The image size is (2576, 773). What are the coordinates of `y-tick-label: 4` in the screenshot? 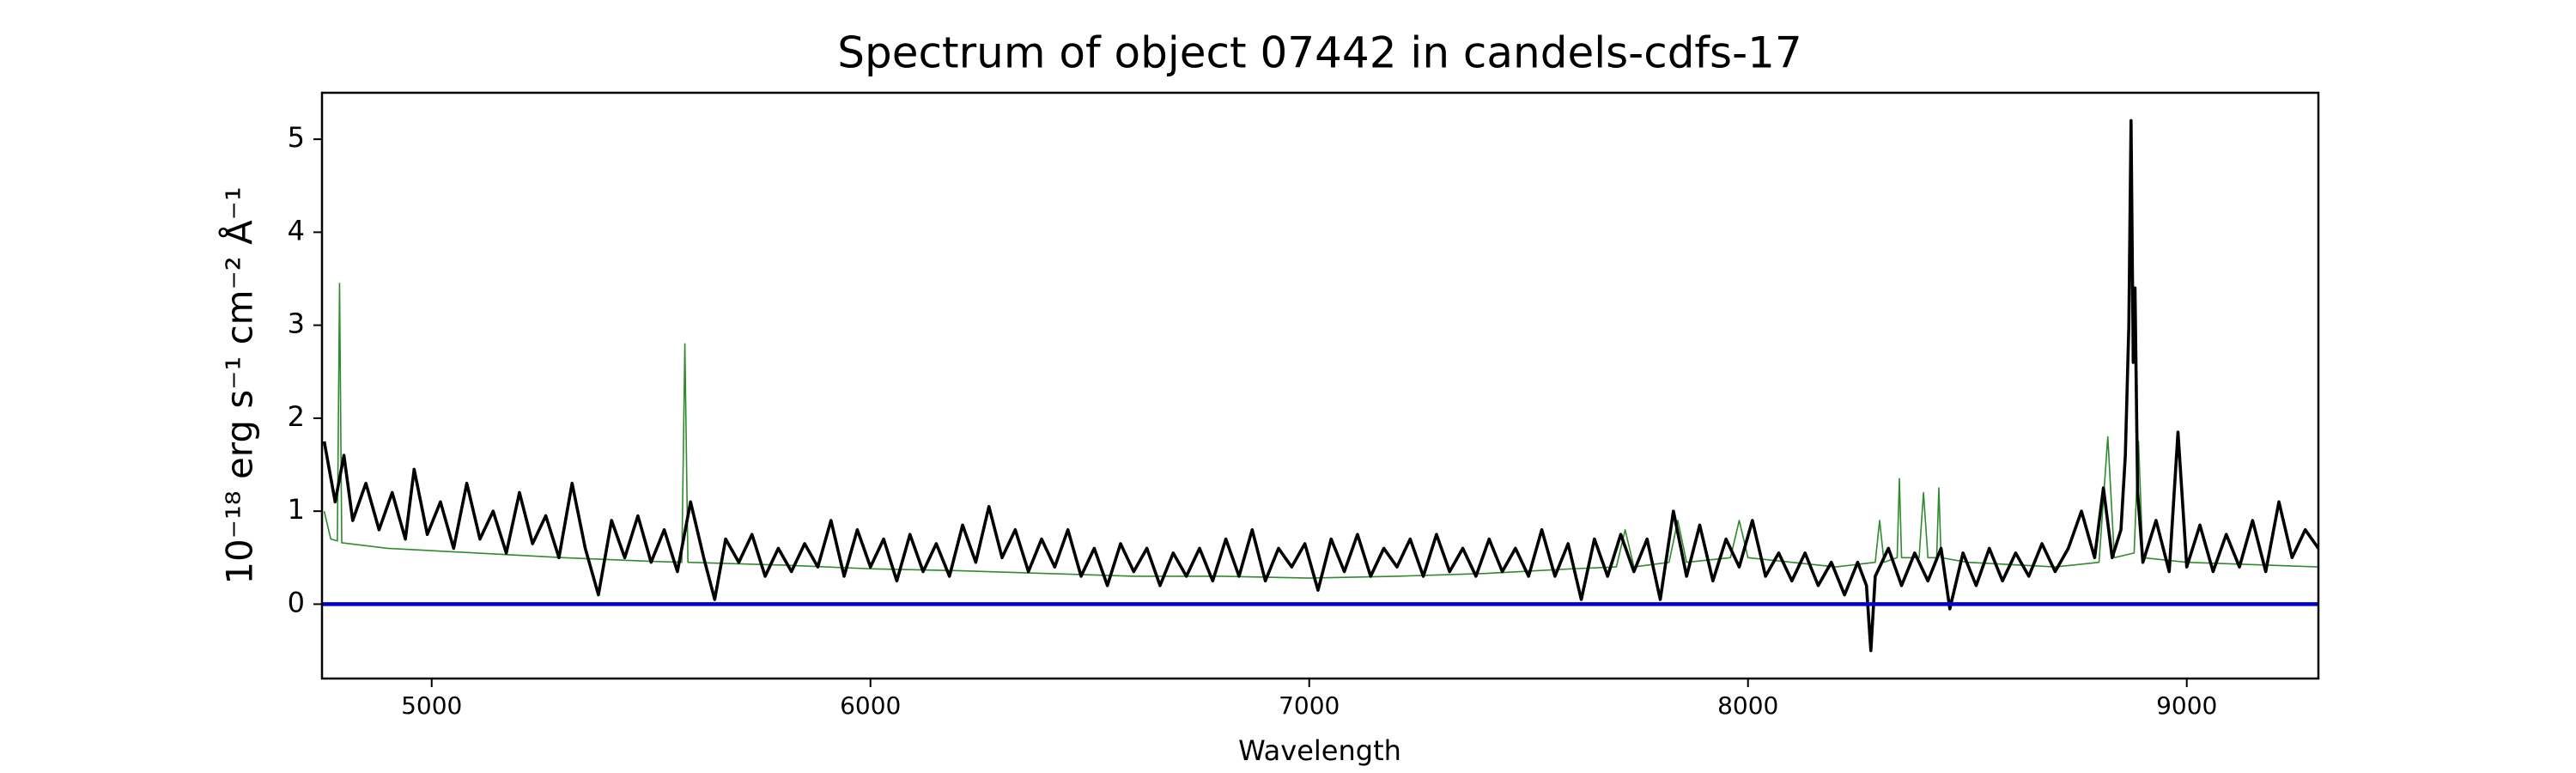 It's located at (296, 230).